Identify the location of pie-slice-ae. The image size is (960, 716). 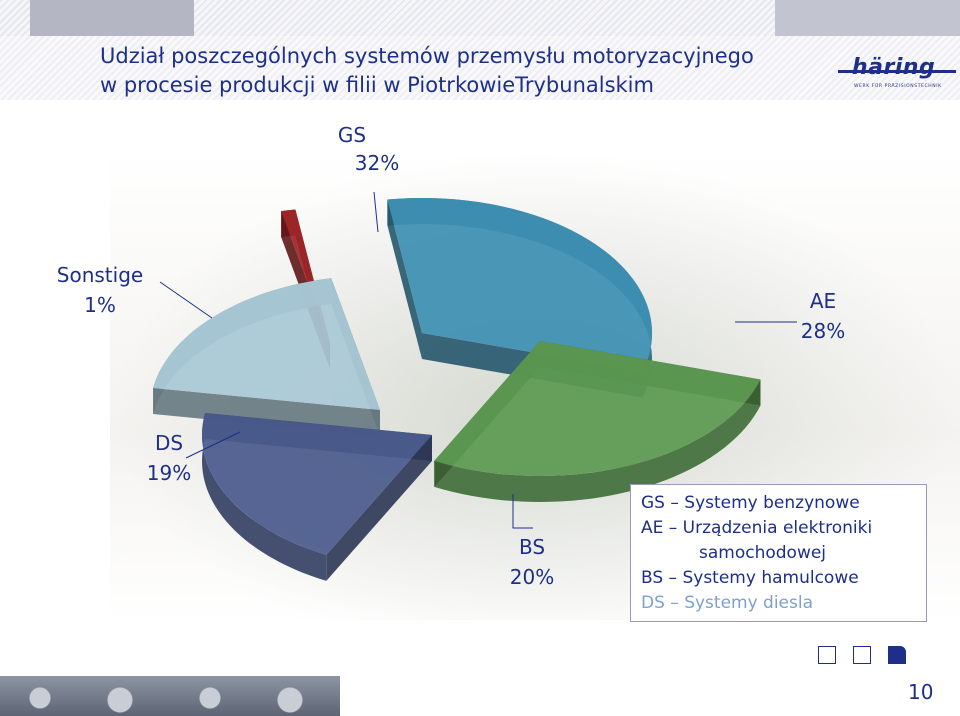
(597, 421).